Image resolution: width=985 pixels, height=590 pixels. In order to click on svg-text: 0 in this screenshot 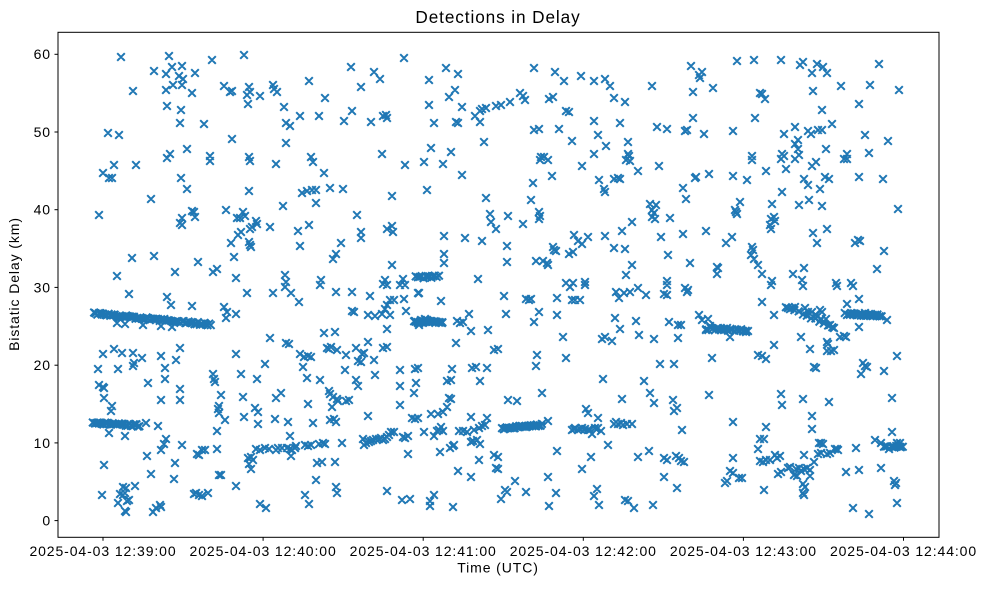, I will do `click(46, 521)`.